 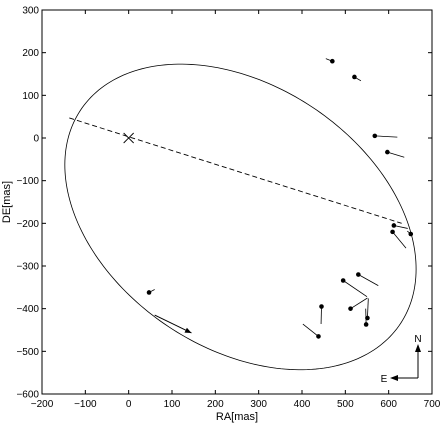 I want to click on primary-star-marker, so click(x=128, y=138).